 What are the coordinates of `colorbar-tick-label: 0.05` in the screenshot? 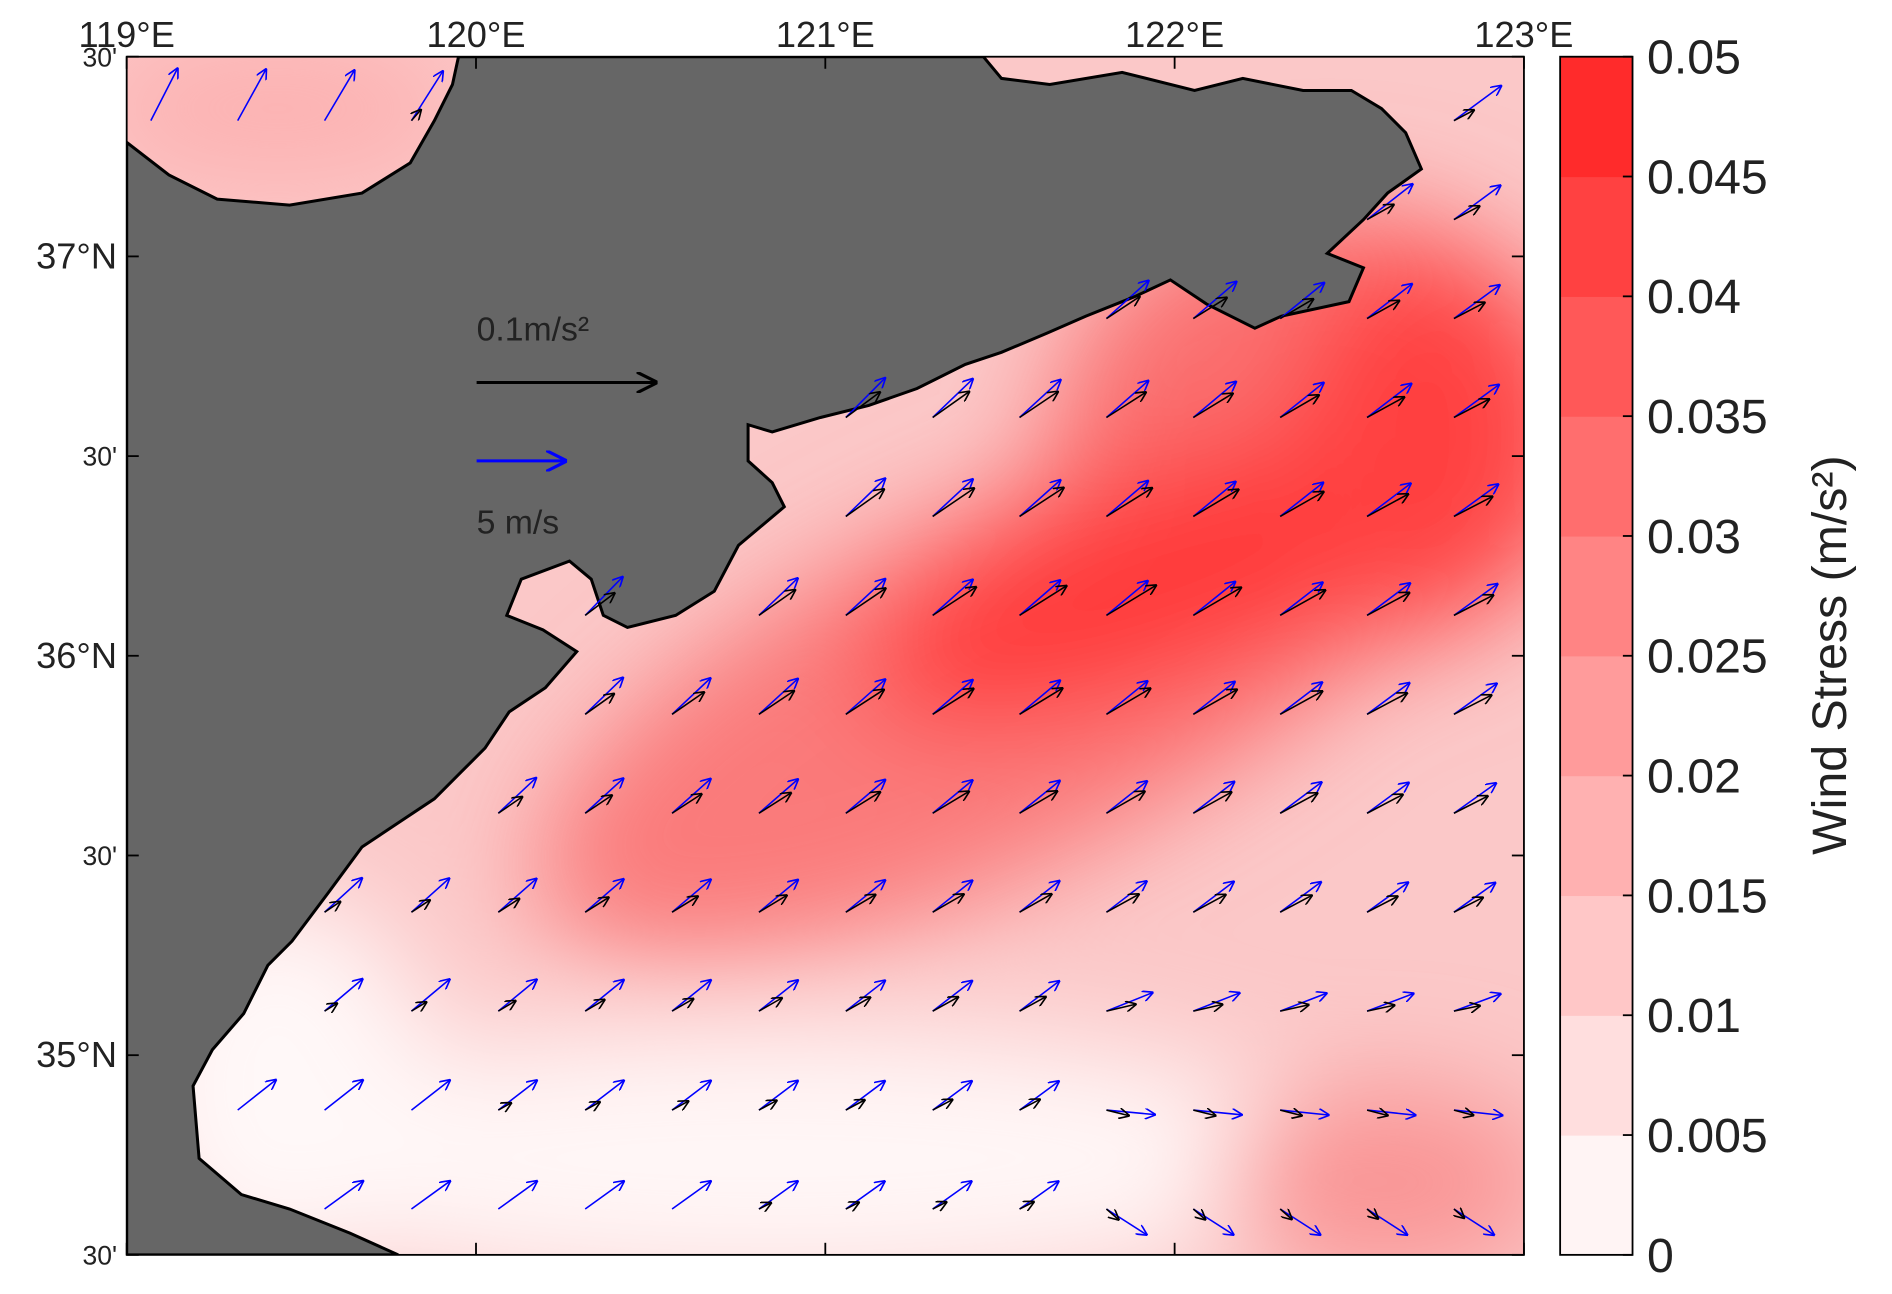 It's located at (1694, 58).